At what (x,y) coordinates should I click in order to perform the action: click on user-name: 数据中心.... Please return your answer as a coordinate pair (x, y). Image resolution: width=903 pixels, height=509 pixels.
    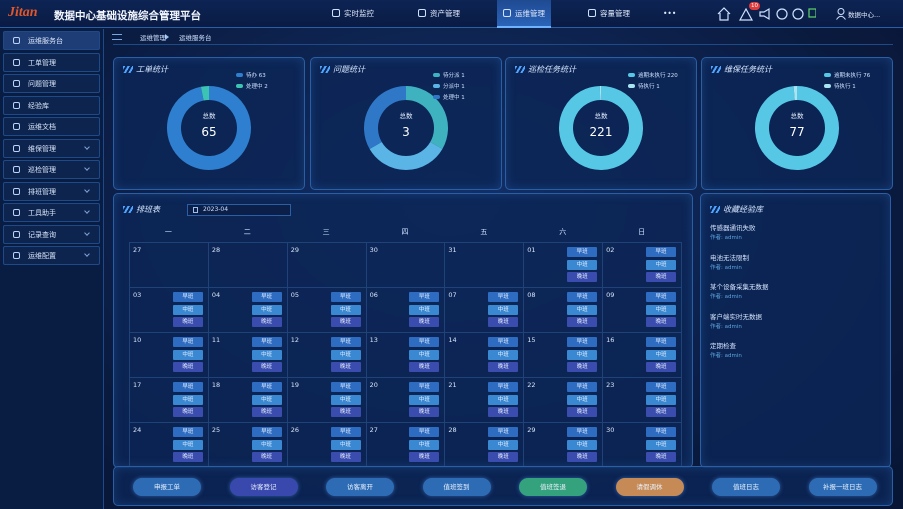
    Looking at the image, I should click on (864, 15).